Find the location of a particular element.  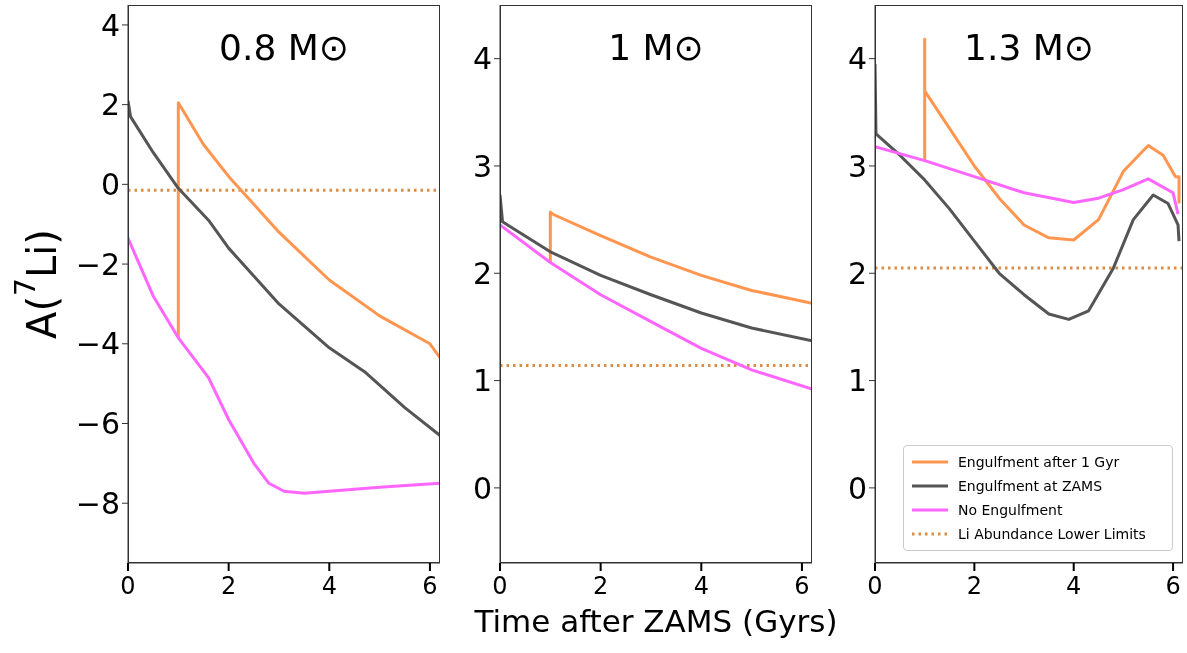

legend-label: Engulfment at ZAMS is located at coordinates (1030, 486).